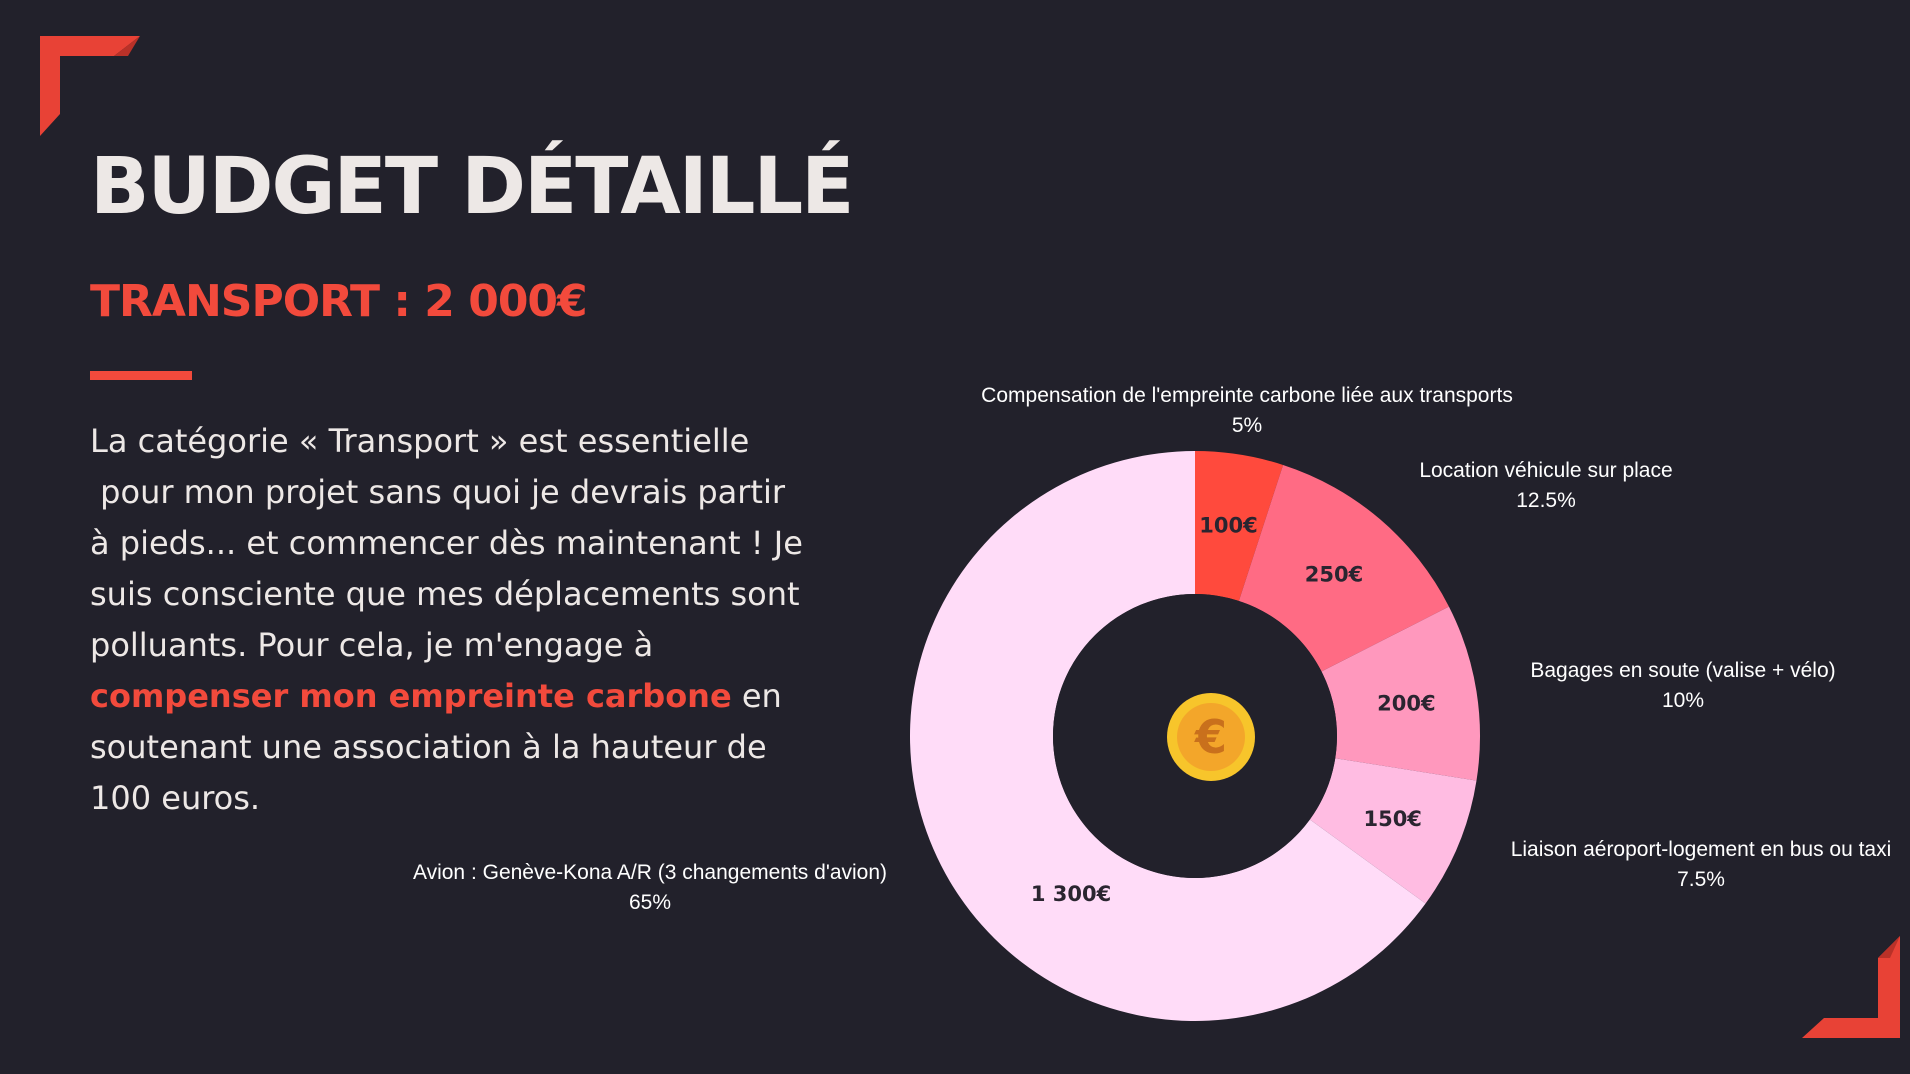 The width and height of the screenshot is (1910, 1074). What do you see at coordinates (411, 696) in the screenshot?
I see `highlight-text: compenser mon empreinte carbone` at bounding box center [411, 696].